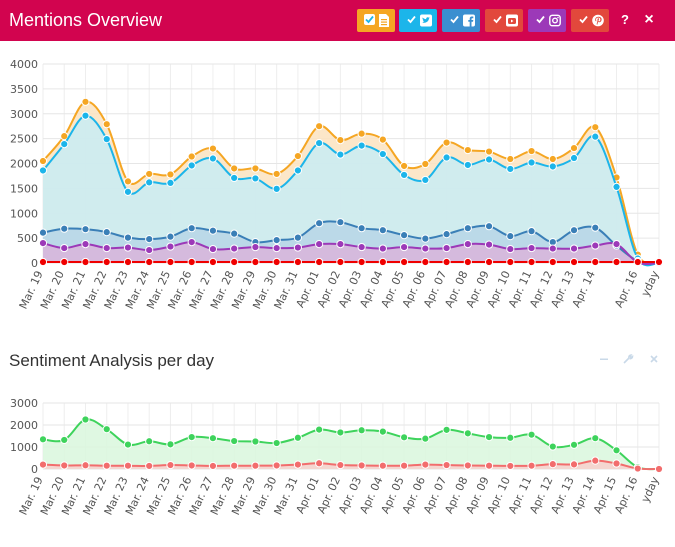  Describe the element at coordinates (512, 20) in the screenshot. I see `youtube-icon` at that location.